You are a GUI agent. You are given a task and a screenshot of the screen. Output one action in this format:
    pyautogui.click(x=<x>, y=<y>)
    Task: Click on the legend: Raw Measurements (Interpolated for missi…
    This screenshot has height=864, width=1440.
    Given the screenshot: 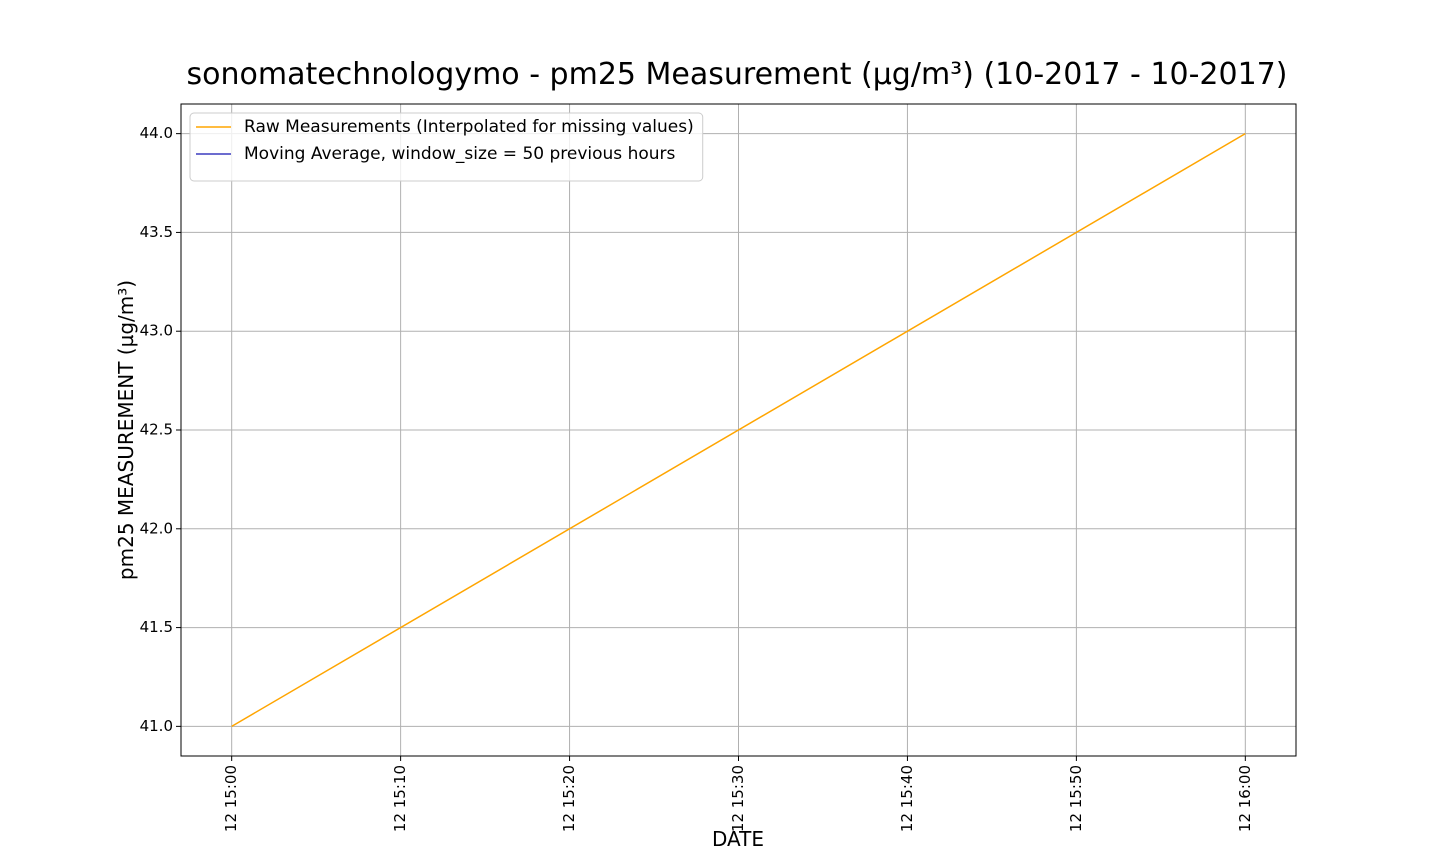 What is the action you would take?
    pyautogui.click(x=446, y=147)
    